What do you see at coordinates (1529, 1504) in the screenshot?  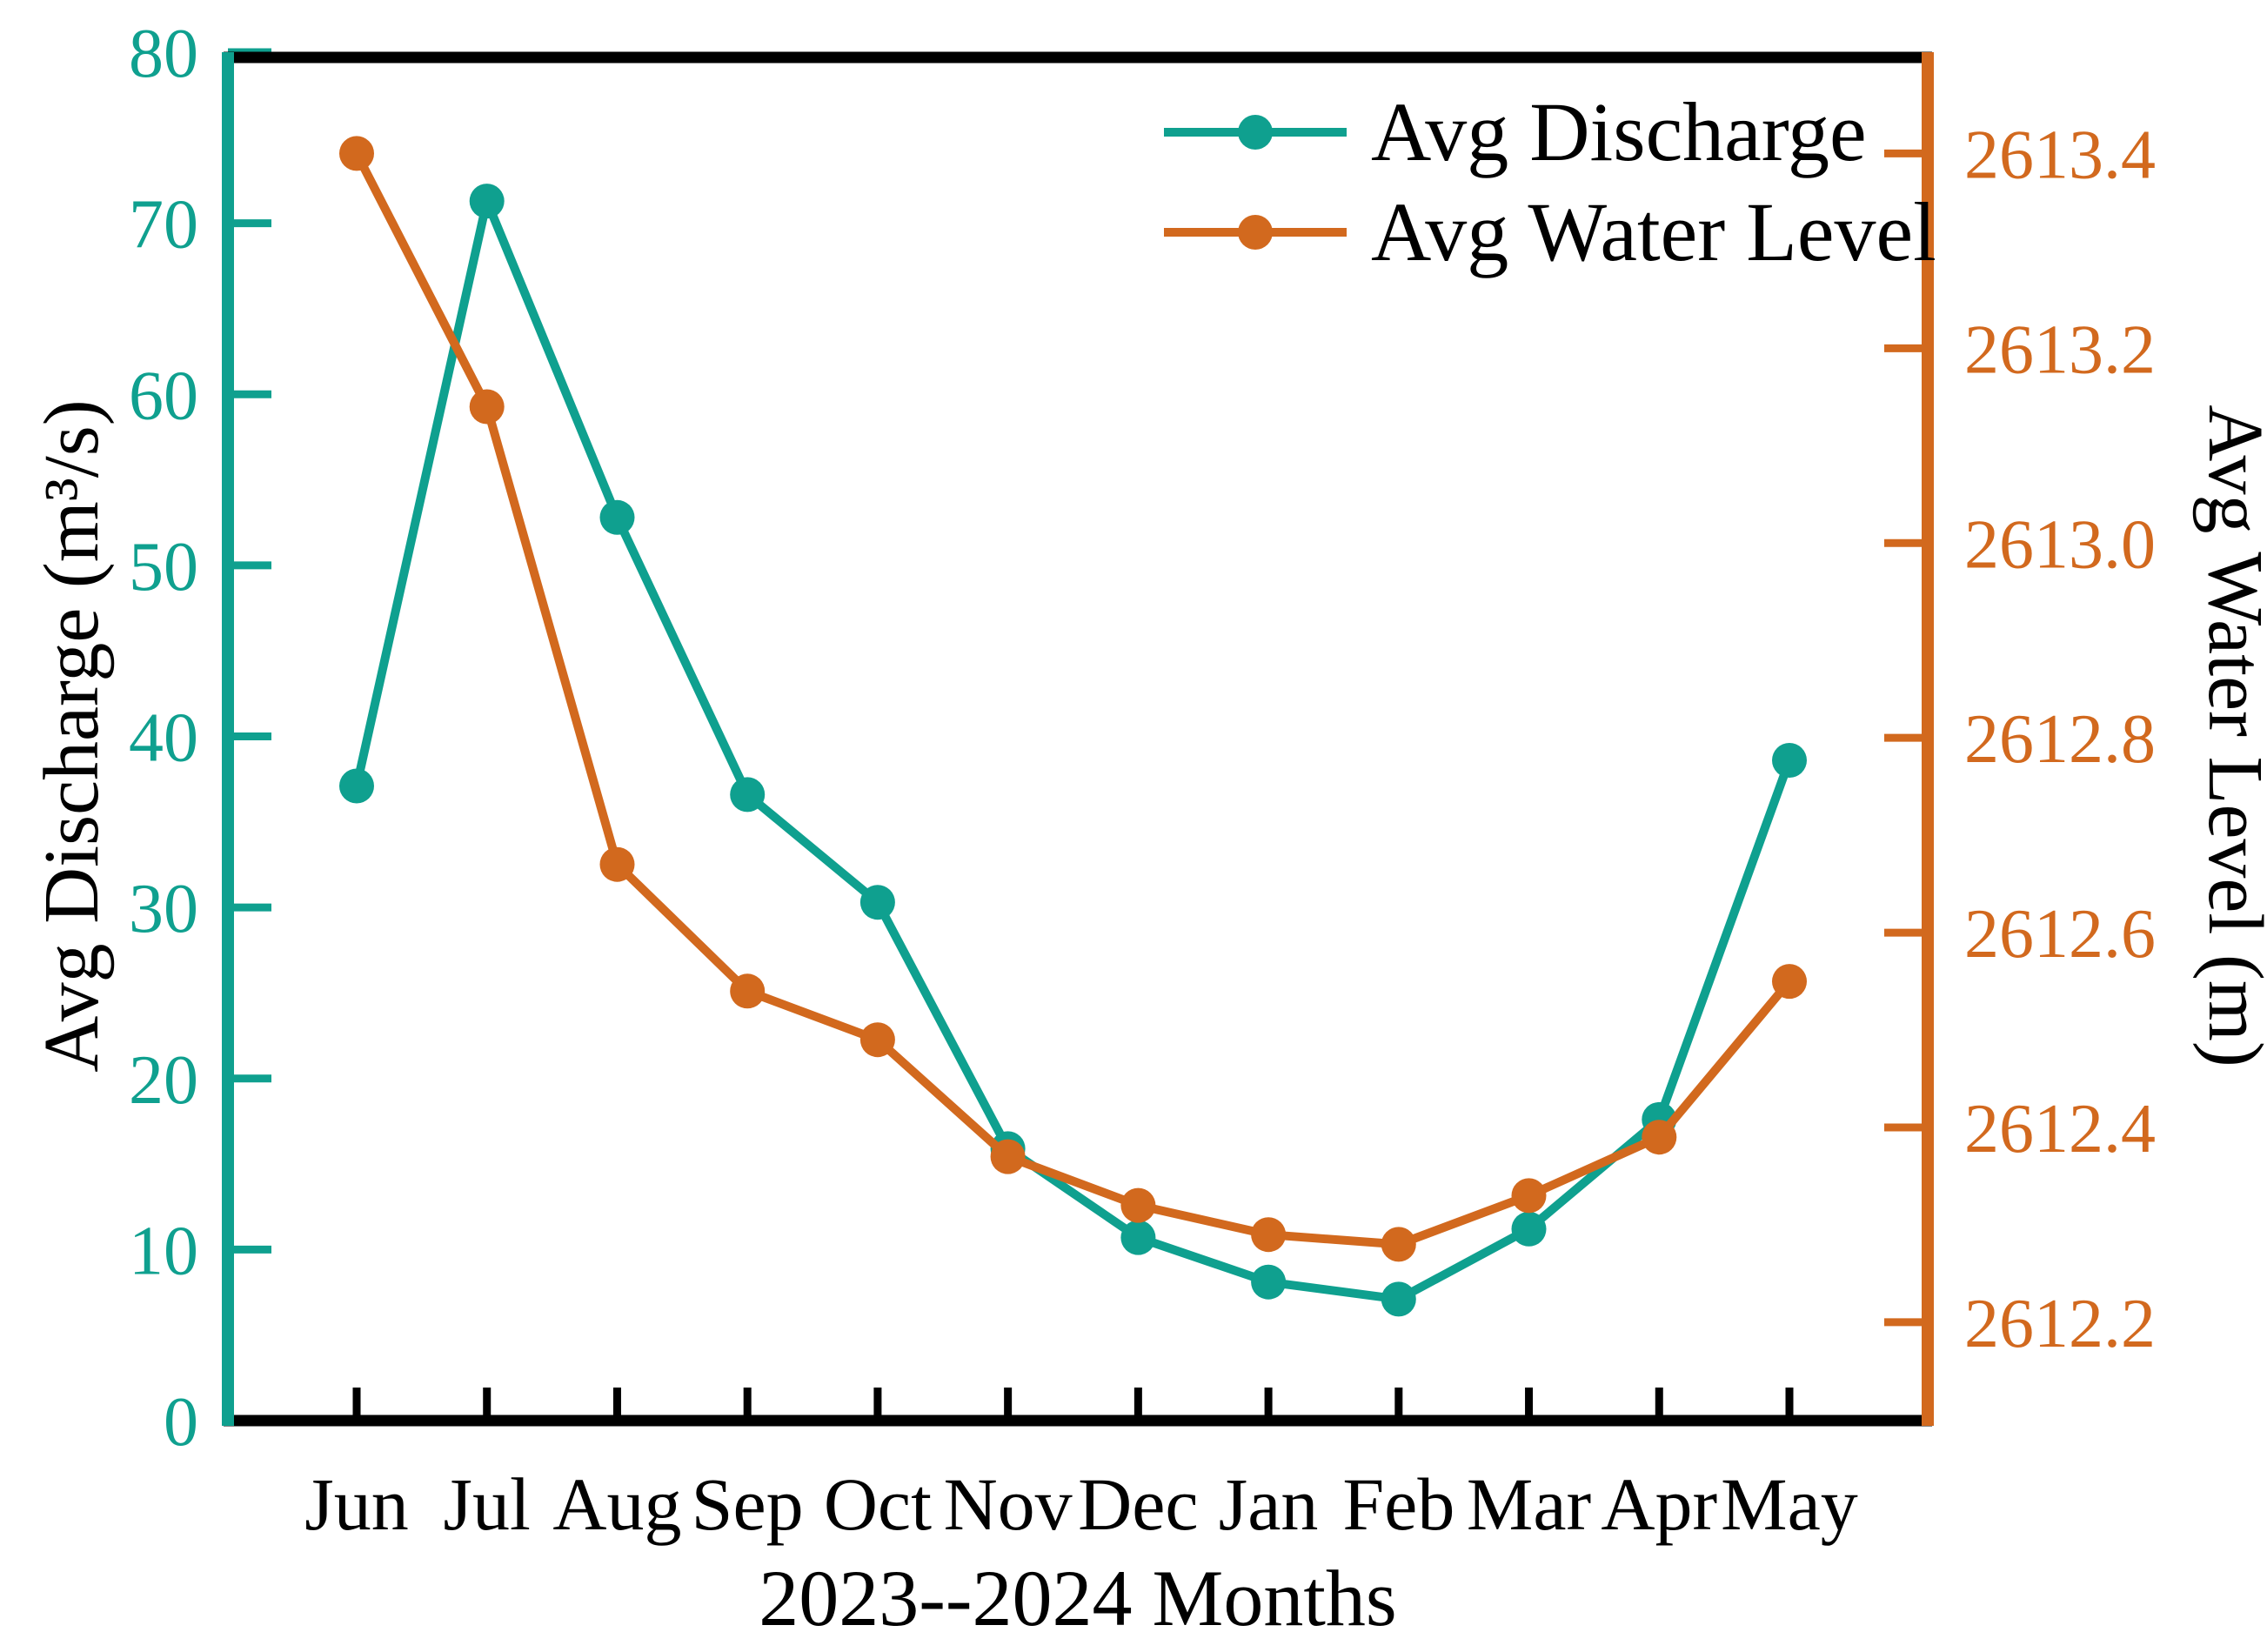 I see `x-axis-tick-label: Mar` at bounding box center [1529, 1504].